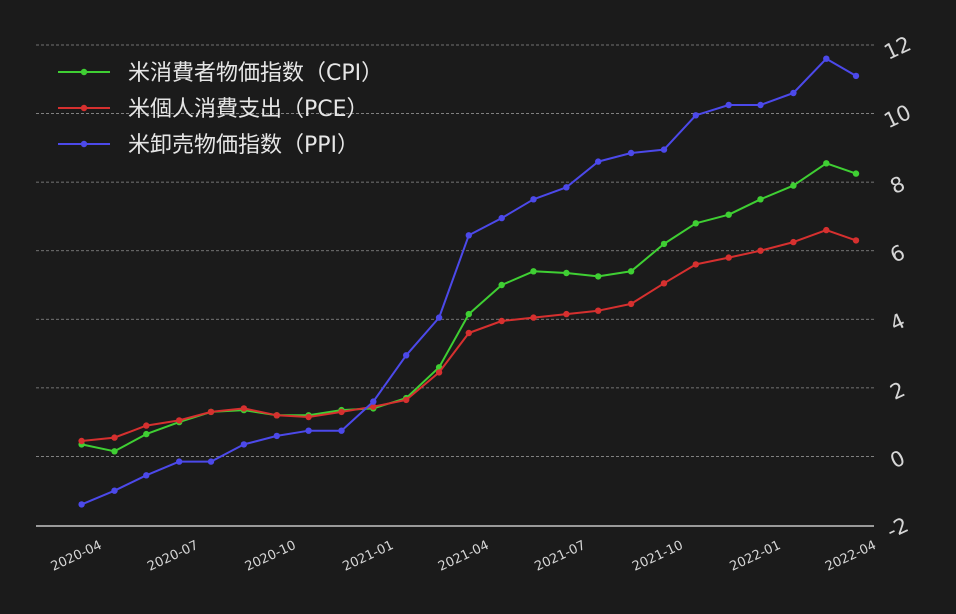 Image resolution: width=956 pixels, height=614 pixels. Describe the element at coordinates (560, 556) in the screenshot. I see `x-tick-label: 2021-07` at that location.